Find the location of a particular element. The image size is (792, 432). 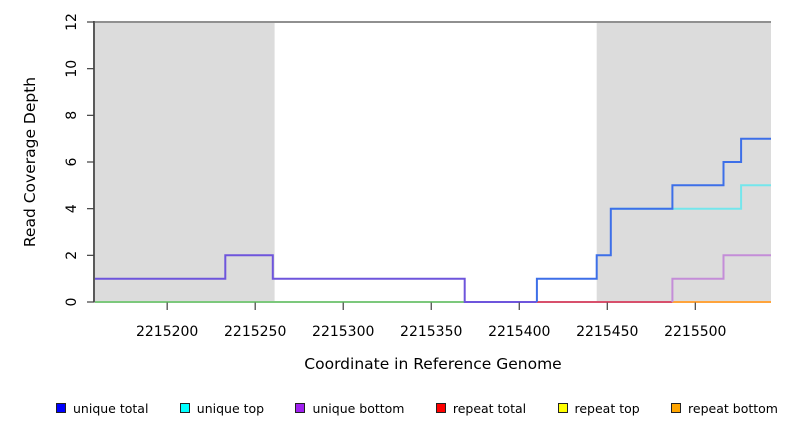

y-tick-label: 0 is located at coordinates (72, 302).